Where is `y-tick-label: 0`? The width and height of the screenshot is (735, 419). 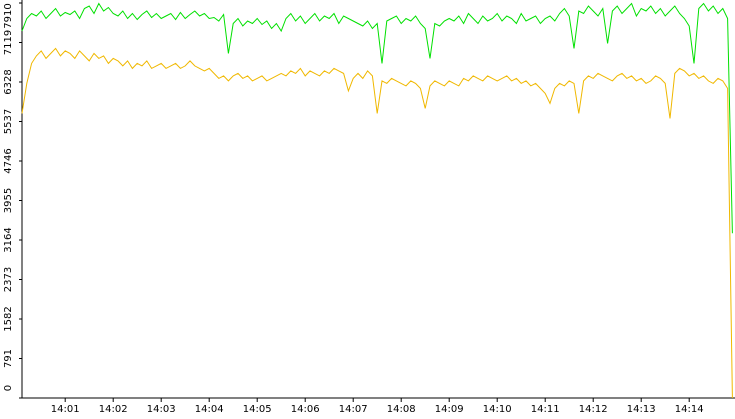
y-tick-label: 0 is located at coordinates (8, 388).